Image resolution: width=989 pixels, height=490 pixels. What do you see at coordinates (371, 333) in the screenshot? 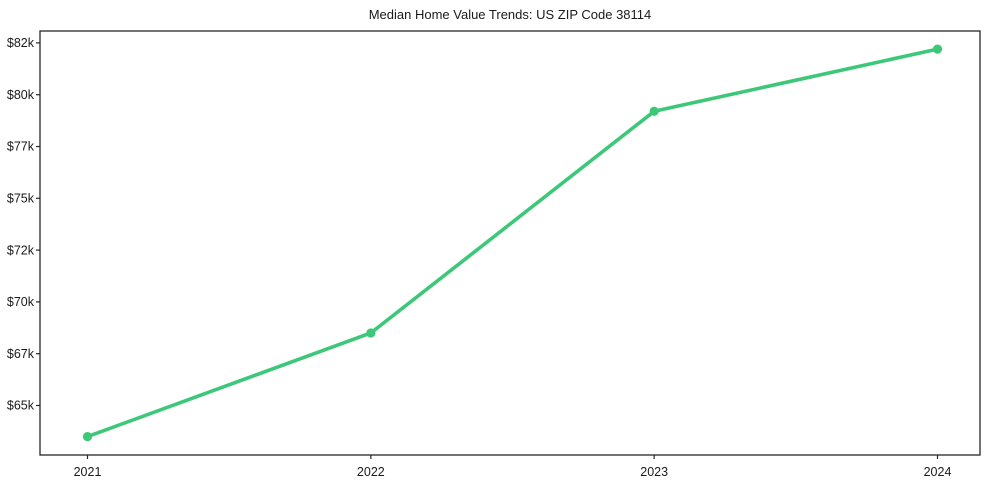
I see `data-point-2022` at bounding box center [371, 333].